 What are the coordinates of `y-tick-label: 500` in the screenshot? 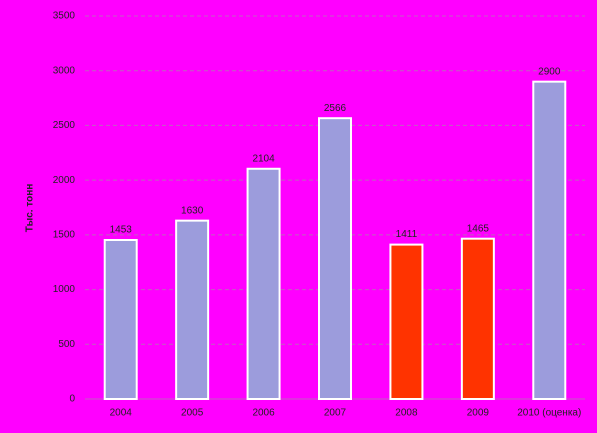 It's located at (66, 344).